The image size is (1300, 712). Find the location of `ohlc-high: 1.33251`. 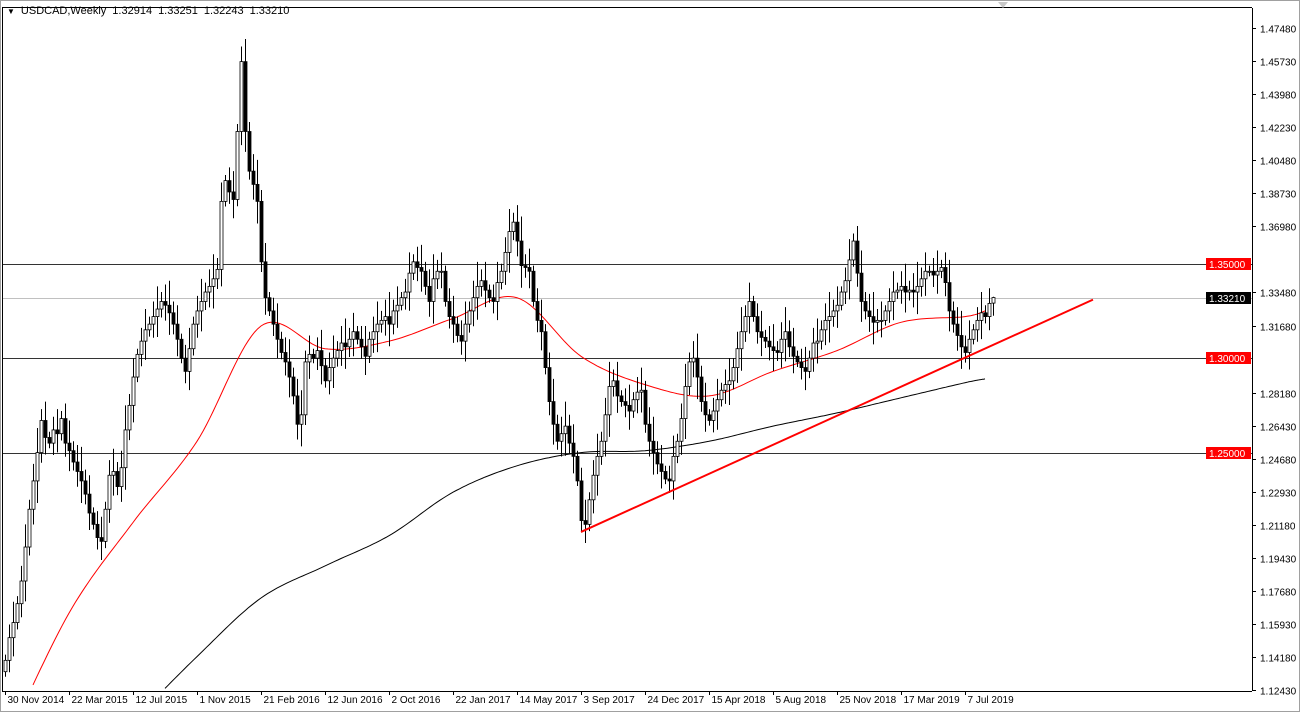

ohlc-high: 1.33251 is located at coordinates (178, 11).